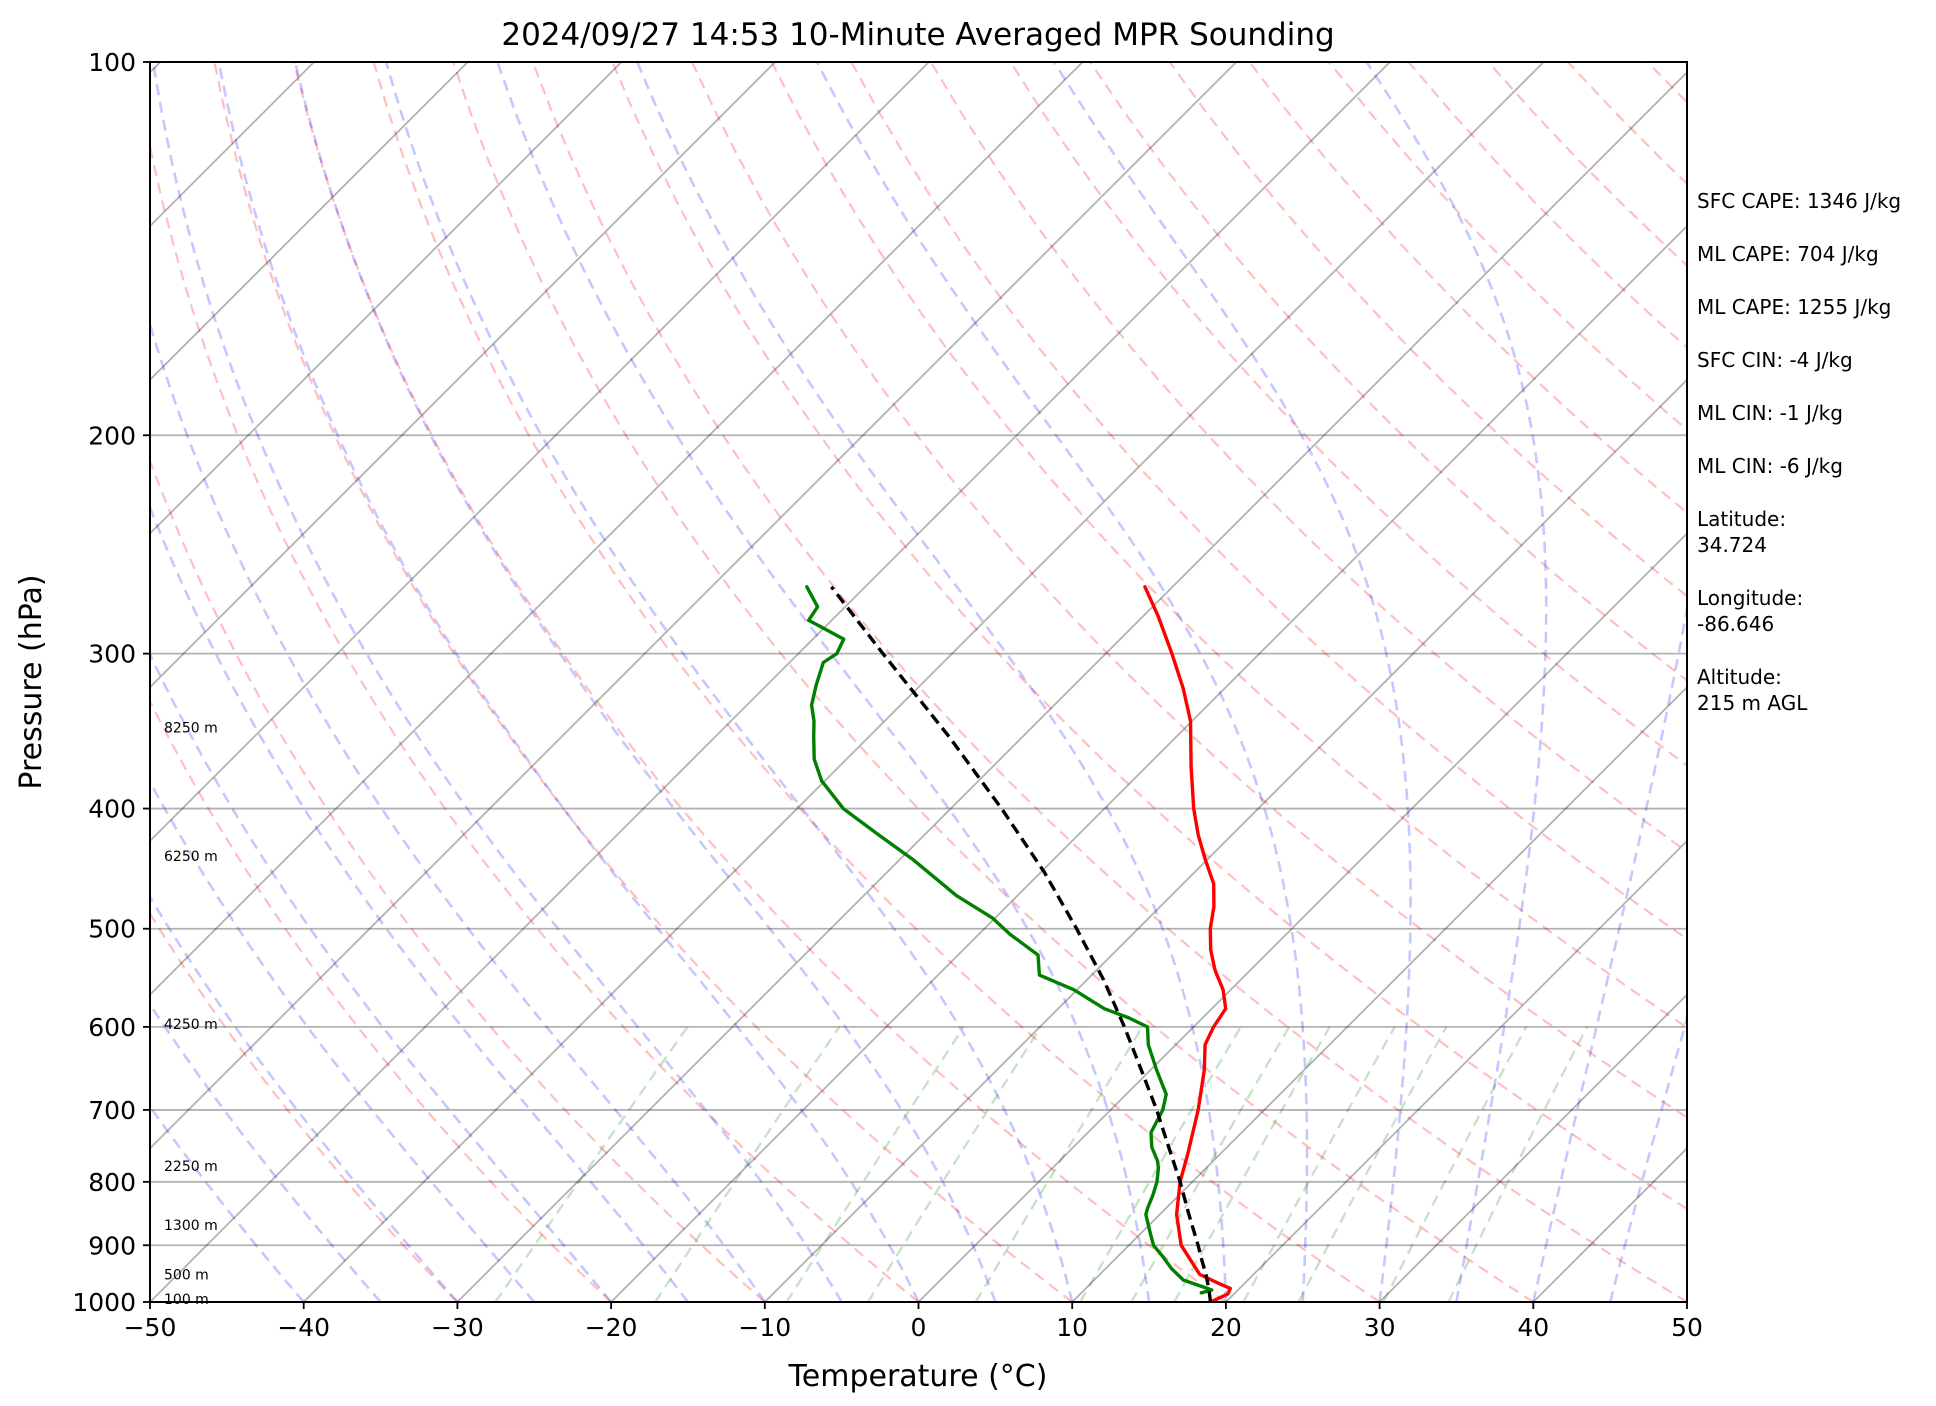 Image resolution: width=1936 pixels, height=1406 pixels. I want to click on height-label: 8250 m, so click(191, 728).